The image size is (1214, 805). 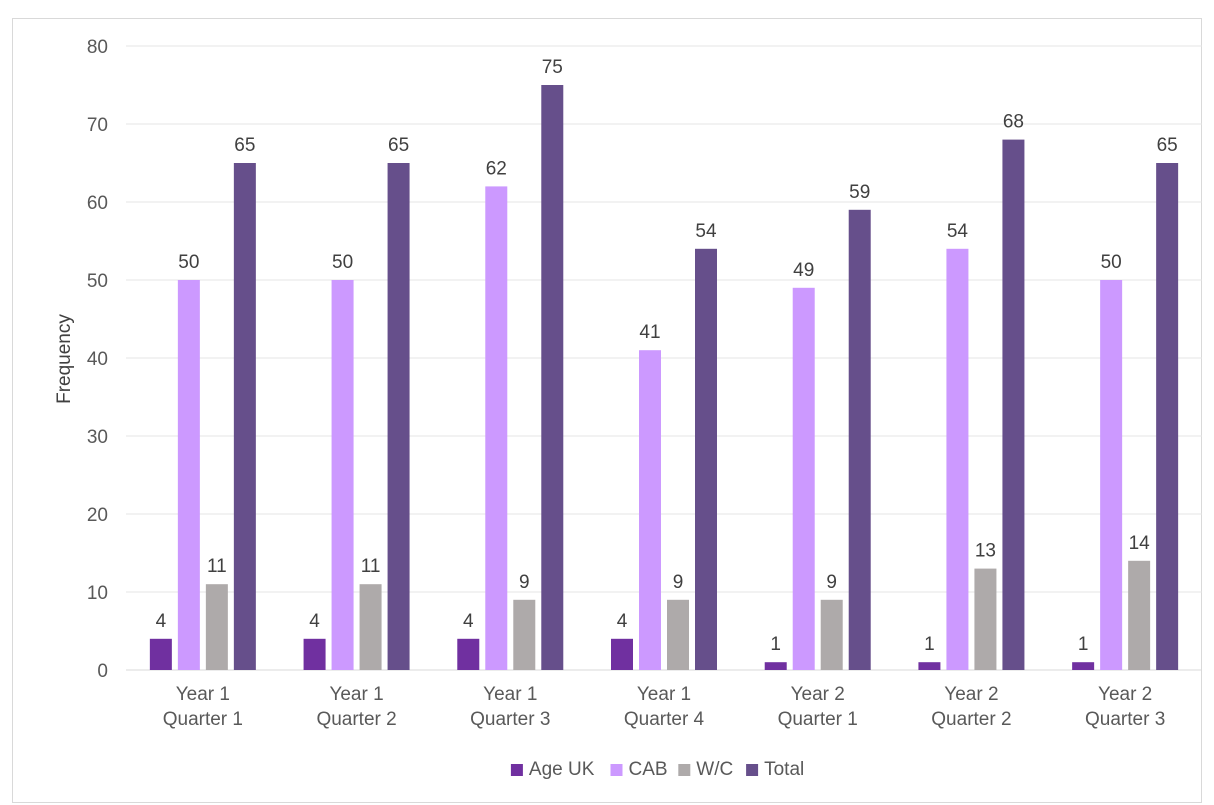 I want to click on y-axis-title: Frequency, so click(x=64, y=359).